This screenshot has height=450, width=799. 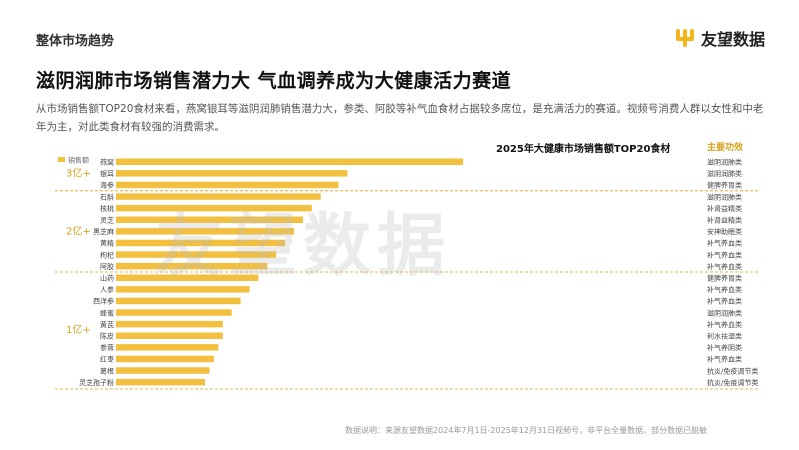 I want to click on tier-label: 3亿+, so click(x=78, y=172).